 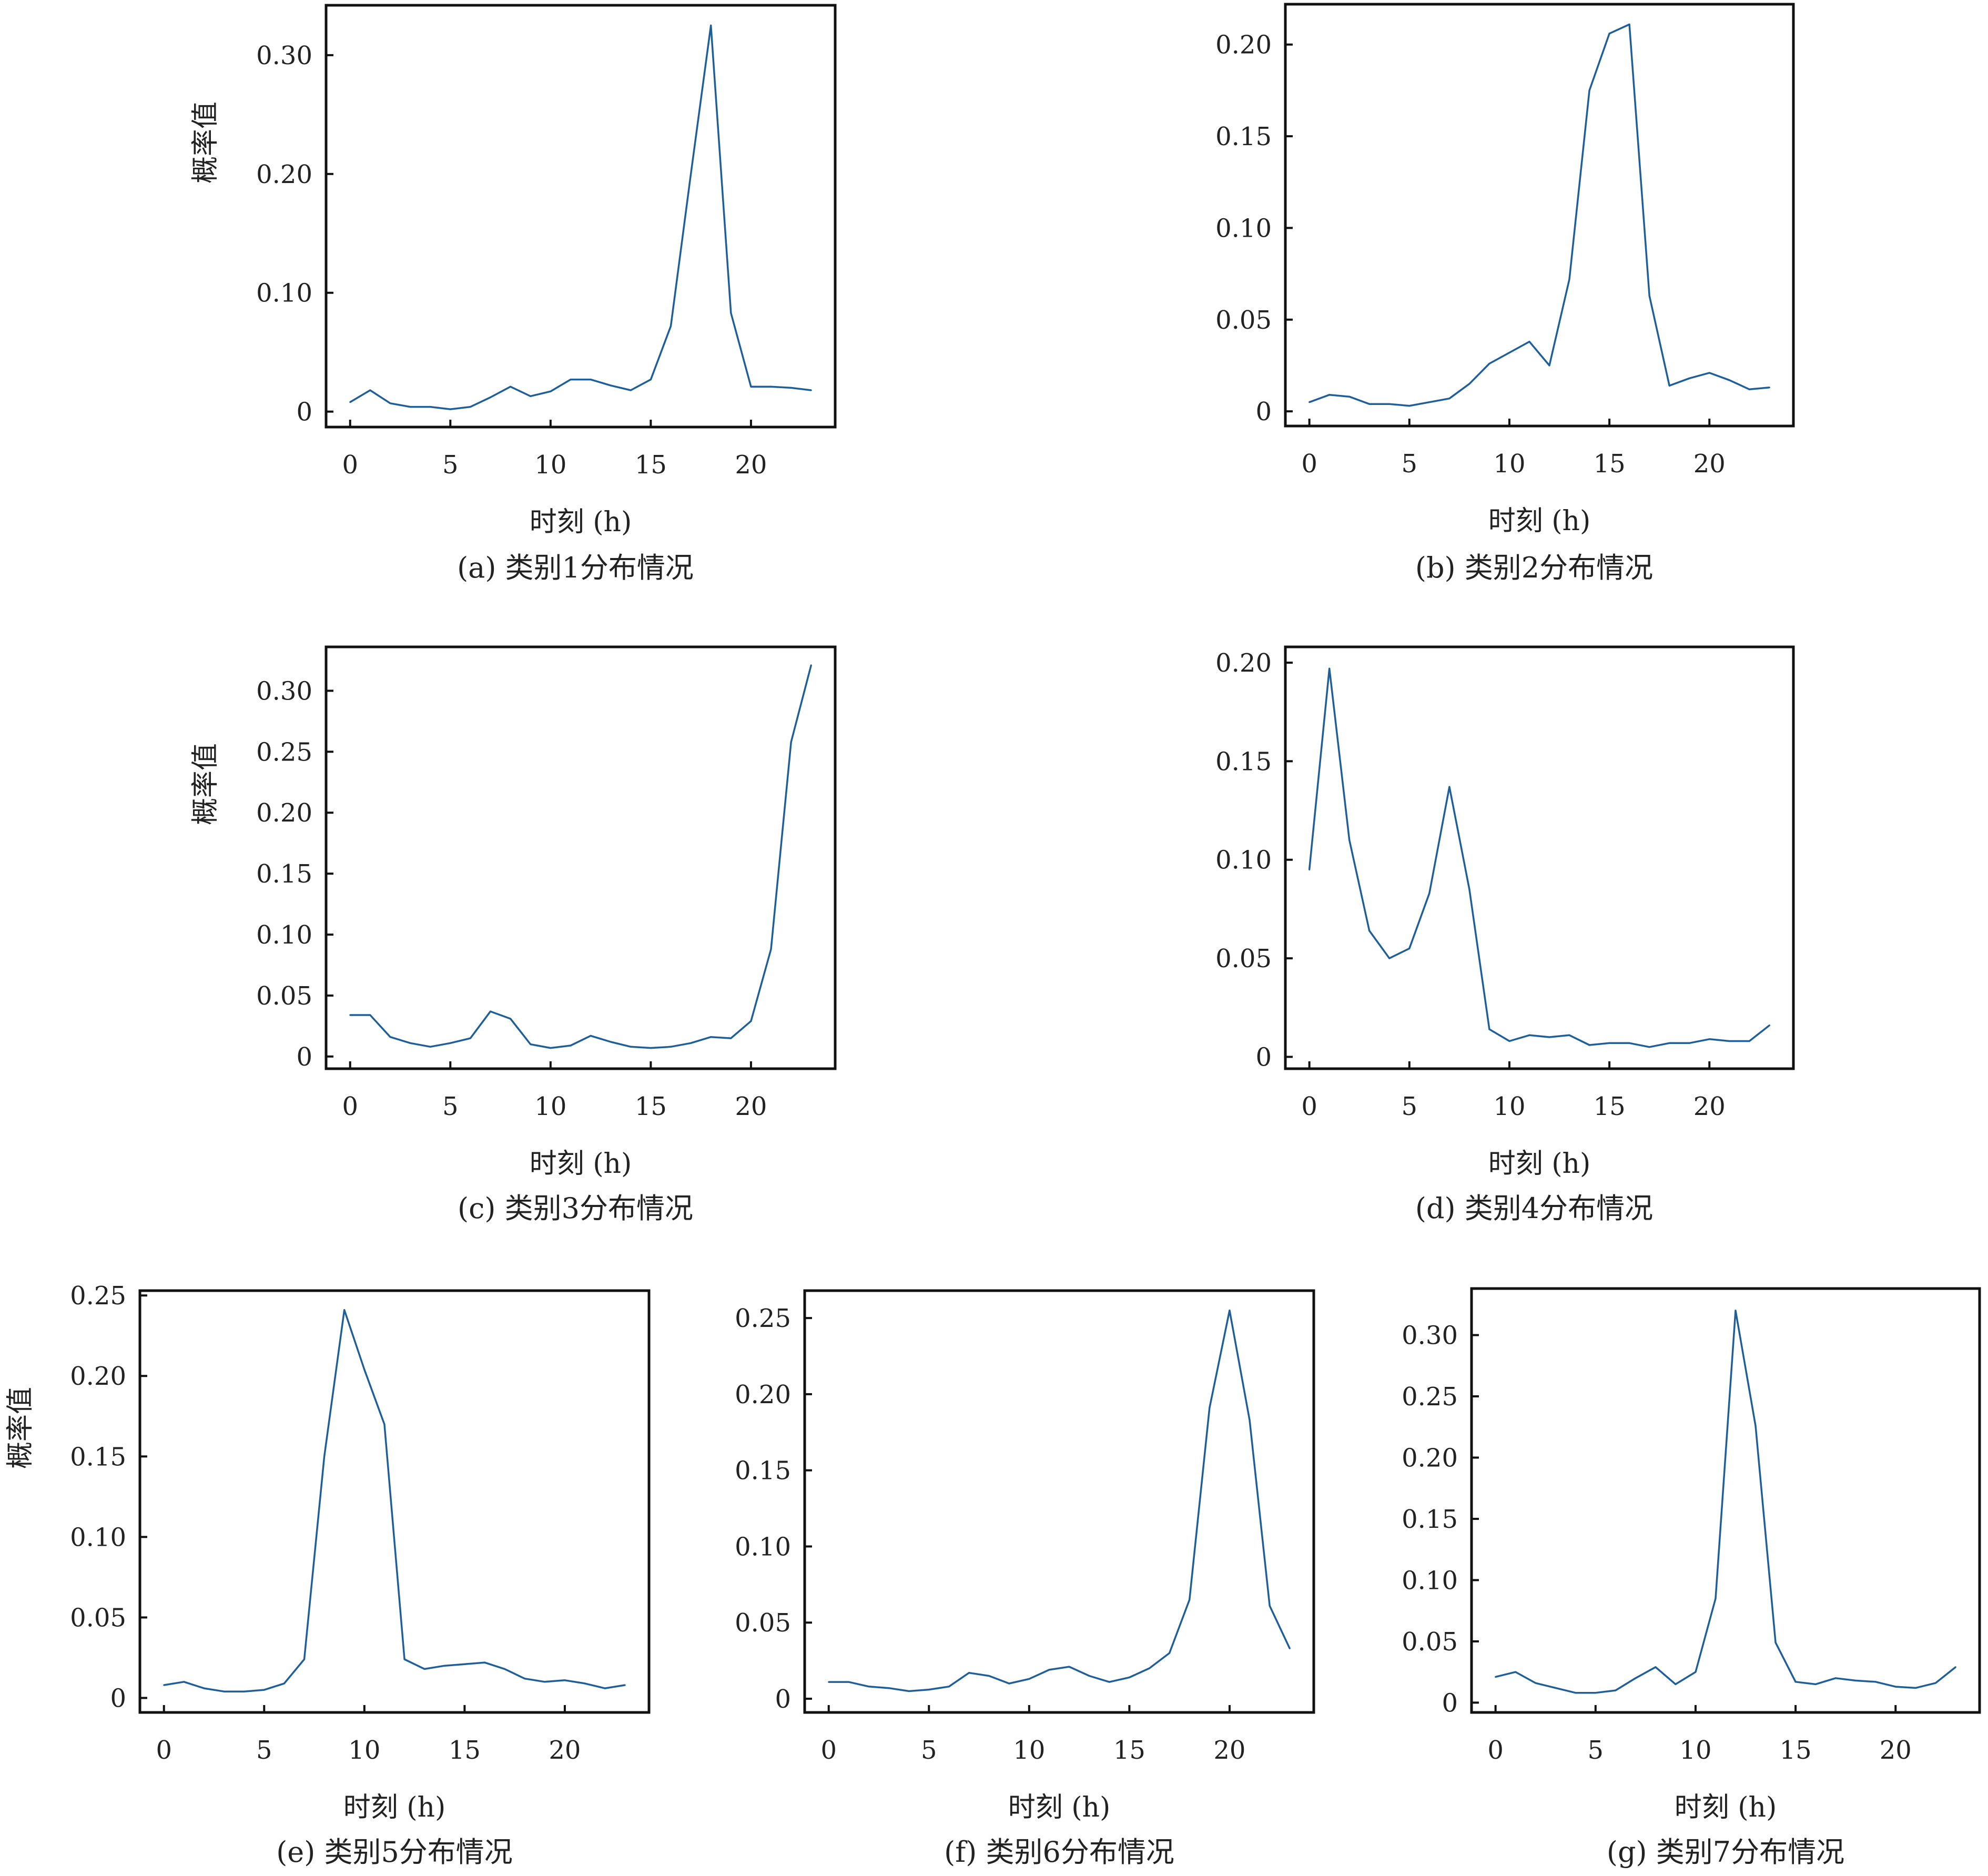 I want to click on subfigure-caption: (b) 类别2分布情况, so click(x=1534, y=567).